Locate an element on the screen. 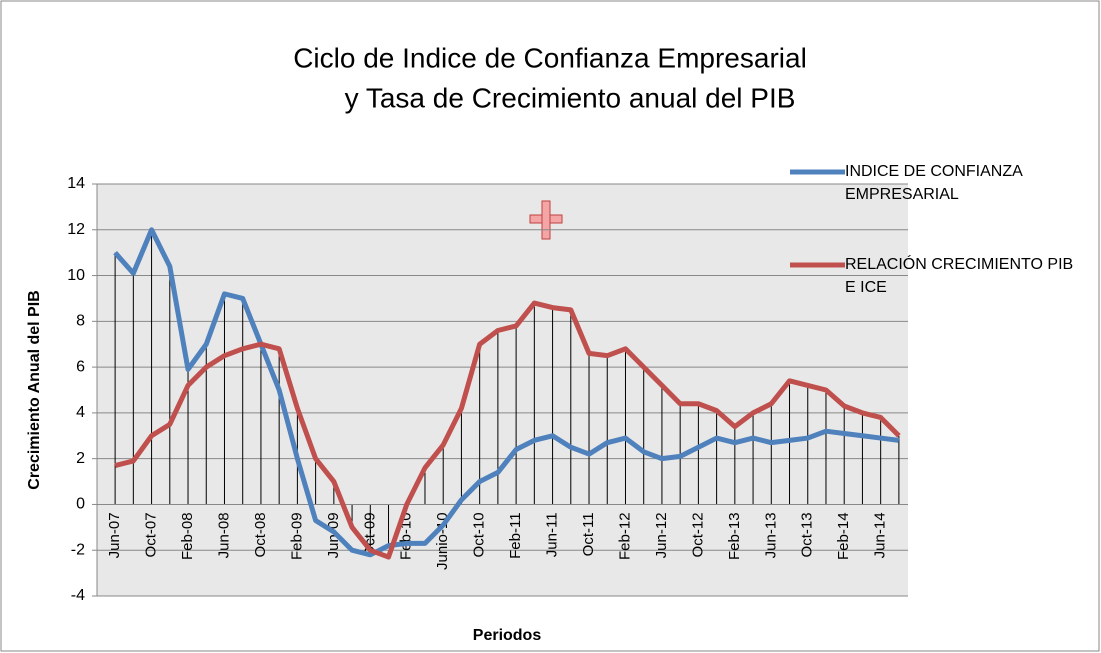 This screenshot has height=653, width=1101. legend-label: INDICE DE CONFIANZA EMPRESARIAL is located at coordinates (933, 183).